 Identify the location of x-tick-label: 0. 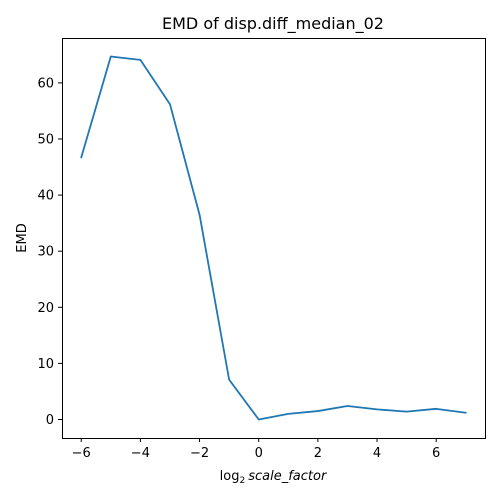
(259, 453).